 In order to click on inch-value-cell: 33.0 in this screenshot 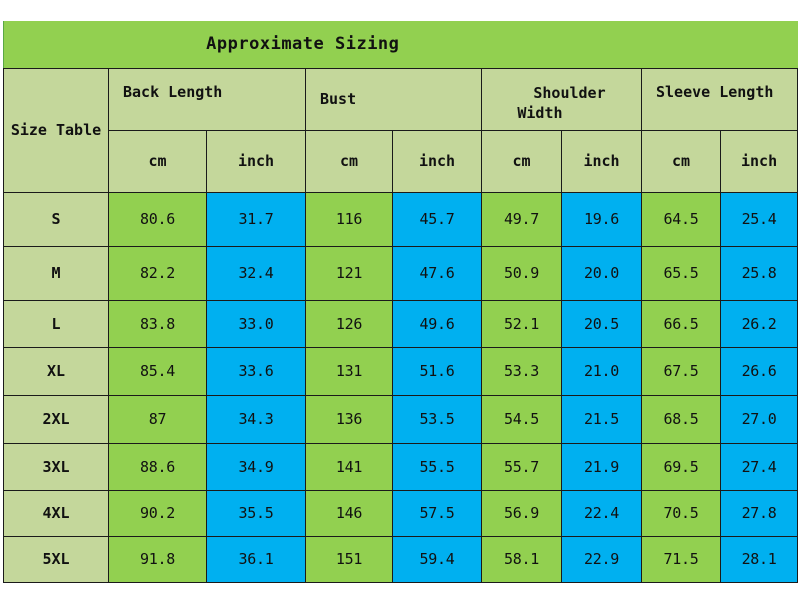, I will do `click(256, 323)`.